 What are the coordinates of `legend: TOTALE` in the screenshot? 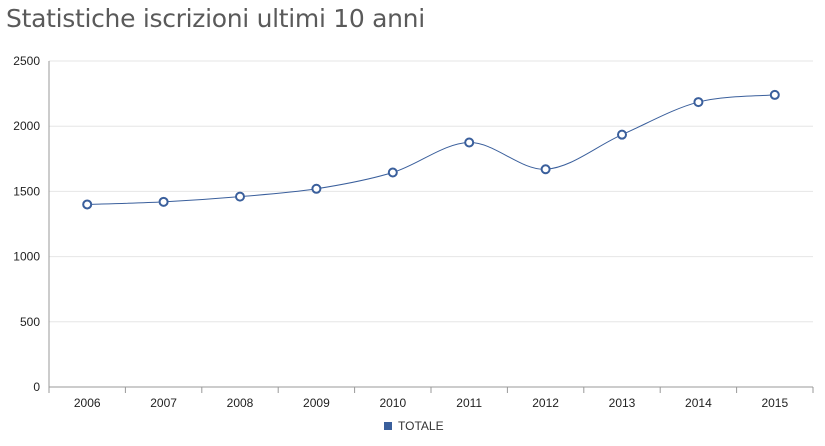 It's located at (414, 426).